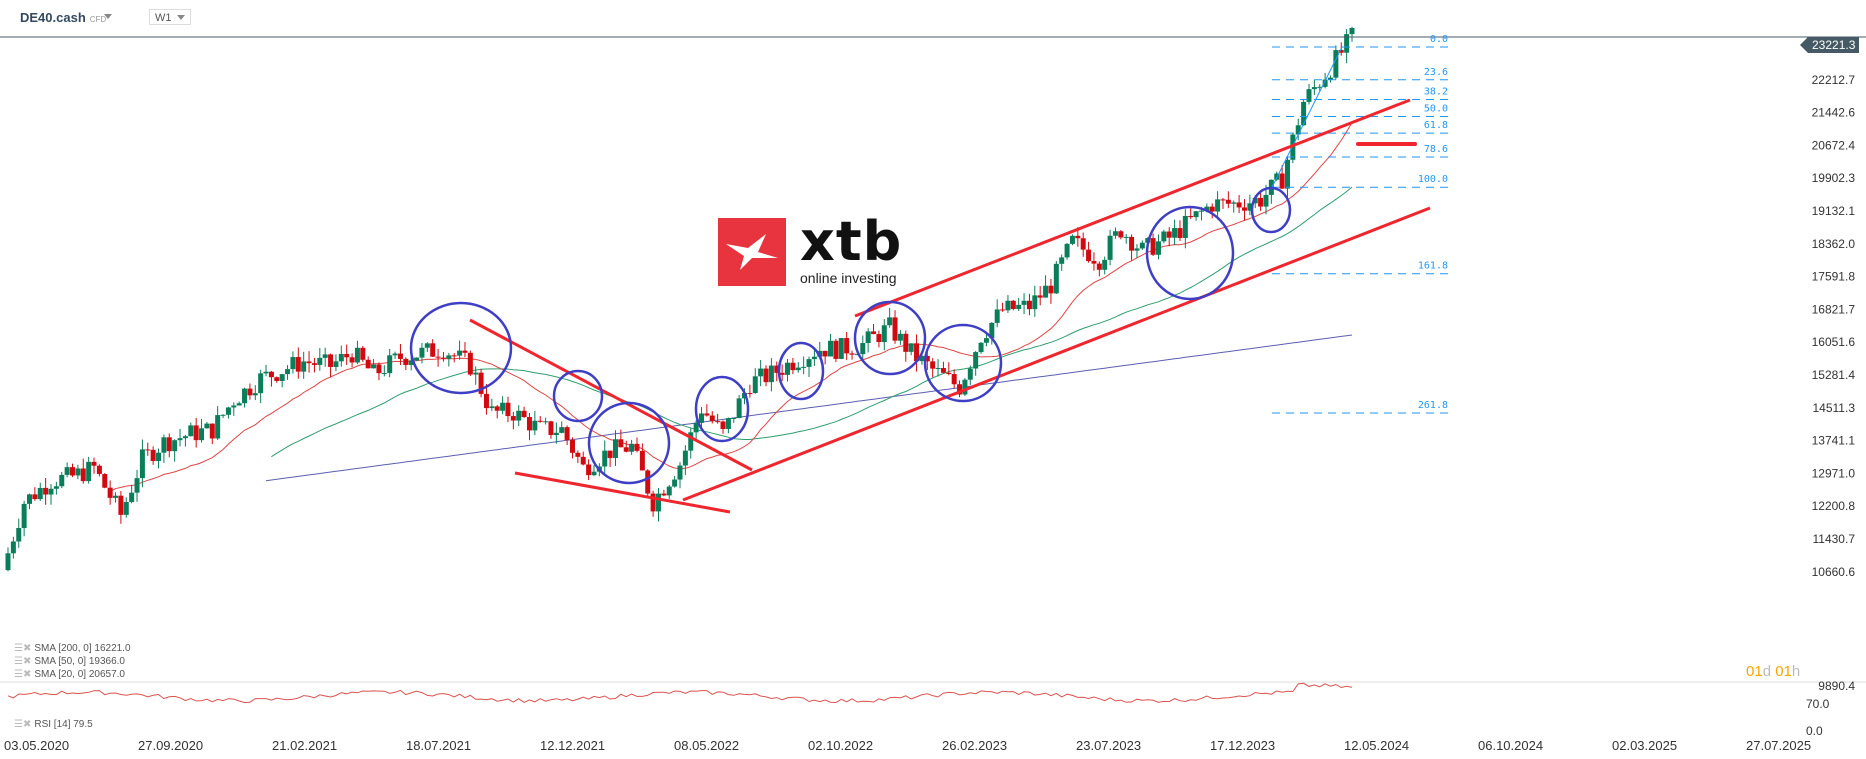 The height and width of the screenshot is (759, 1866). What do you see at coordinates (1834, 277) in the screenshot?
I see `y-axis-label: 17591.8` at bounding box center [1834, 277].